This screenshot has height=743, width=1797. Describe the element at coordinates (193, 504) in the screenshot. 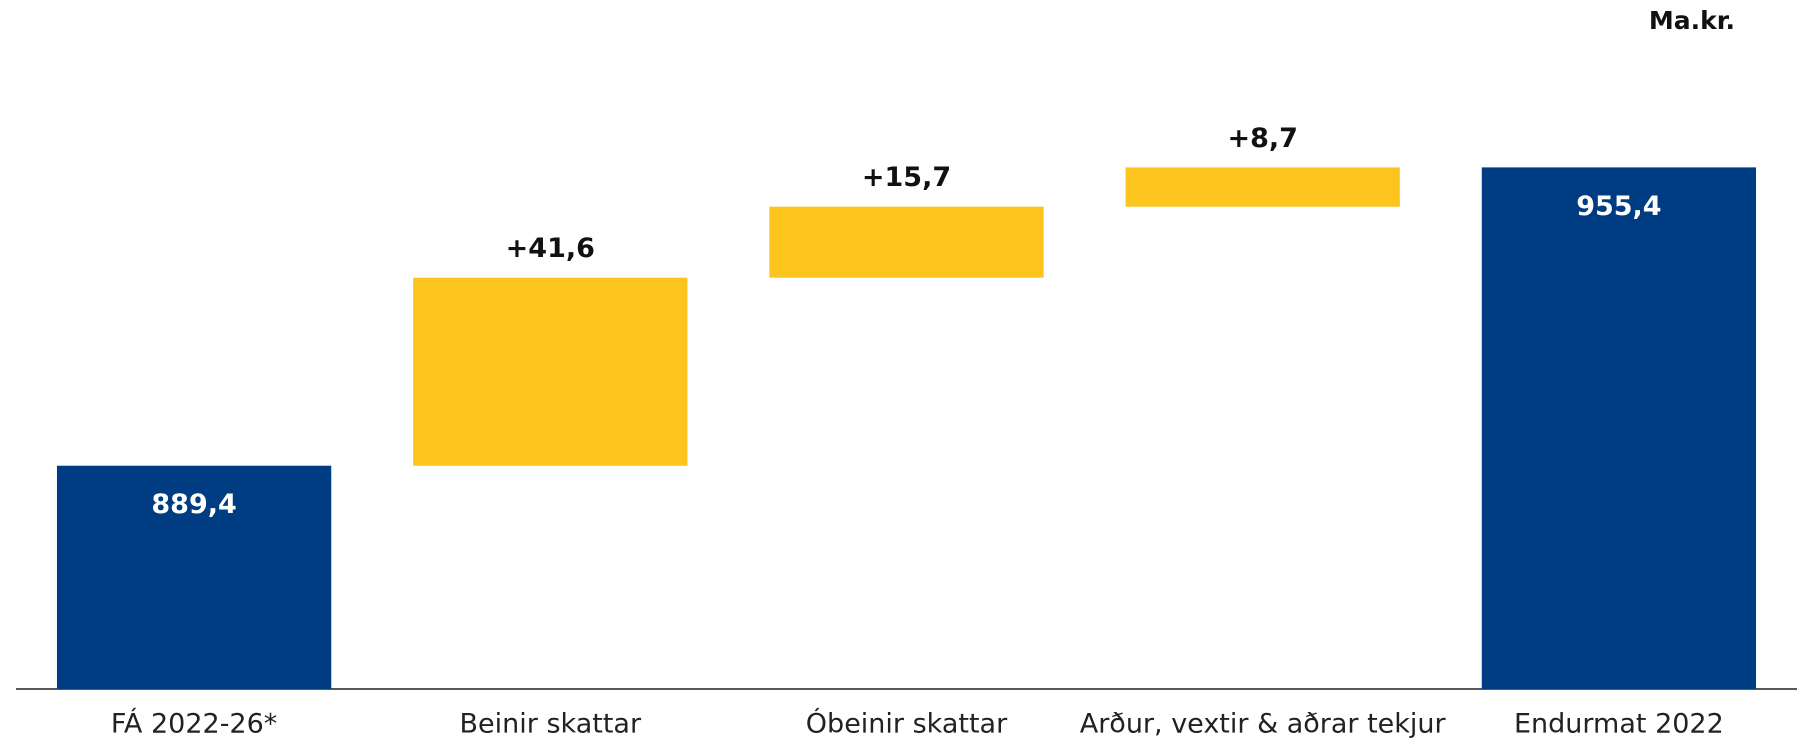

I see `value-label: 889,4` at that location.